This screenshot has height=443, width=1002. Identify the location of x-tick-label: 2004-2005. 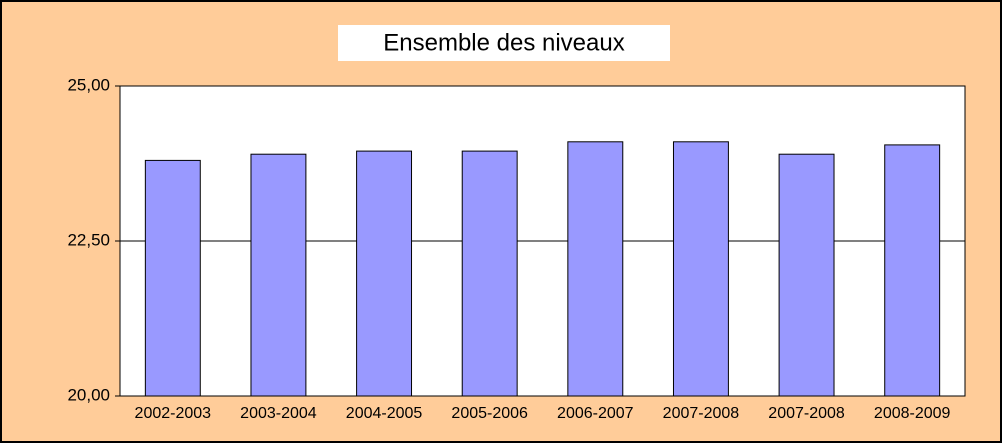
(384, 413).